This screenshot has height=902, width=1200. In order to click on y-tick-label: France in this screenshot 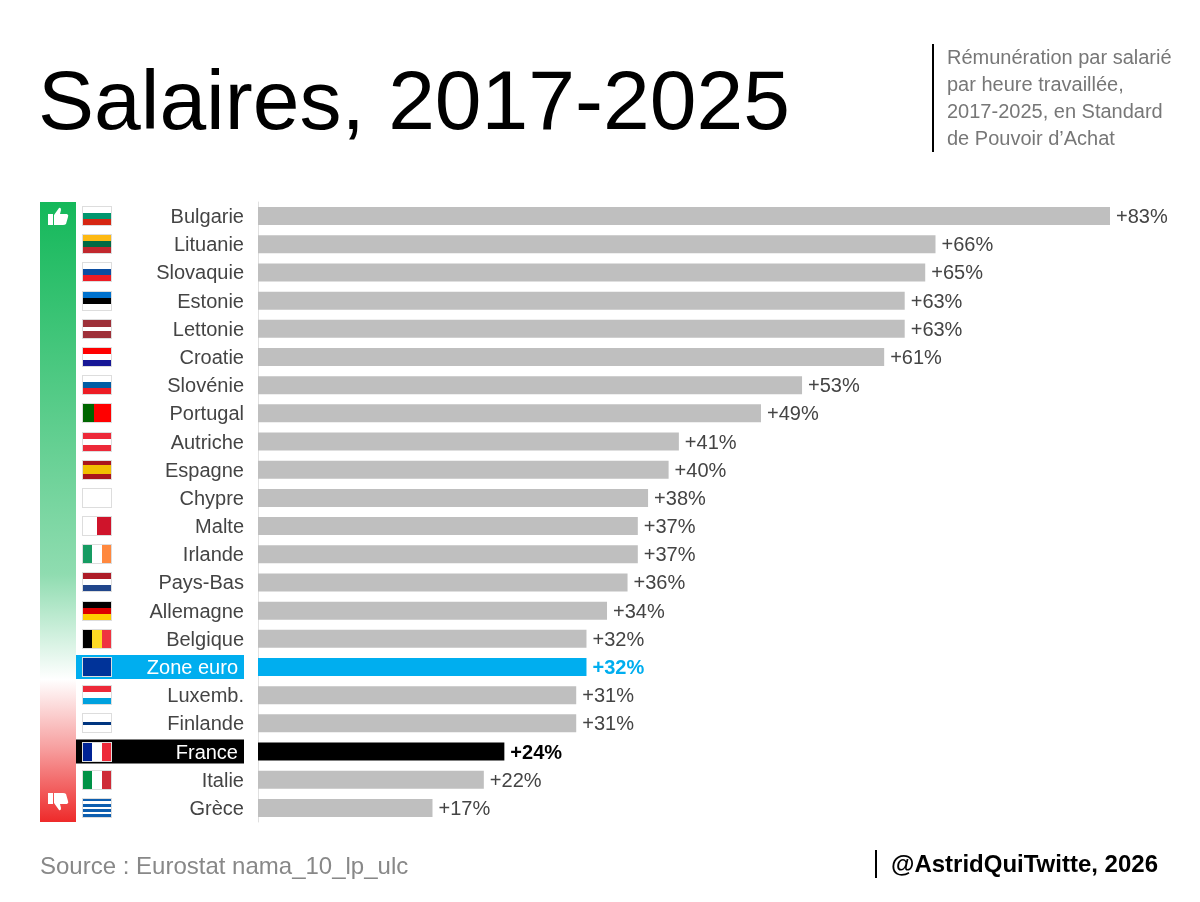, I will do `click(206, 751)`.